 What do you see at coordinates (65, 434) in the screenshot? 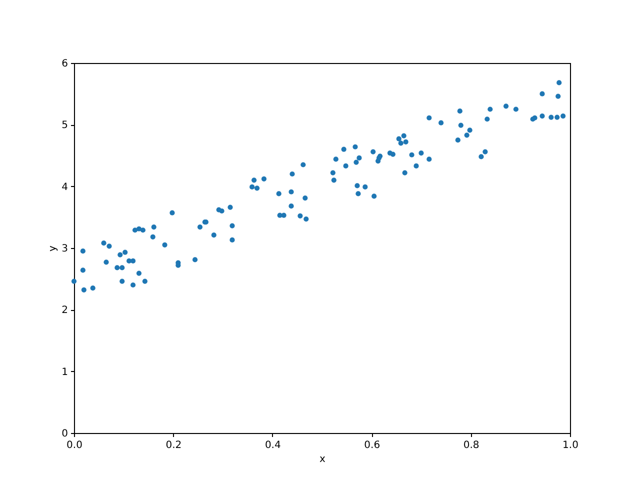
I see `y-tick-label: 0` at bounding box center [65, 434].